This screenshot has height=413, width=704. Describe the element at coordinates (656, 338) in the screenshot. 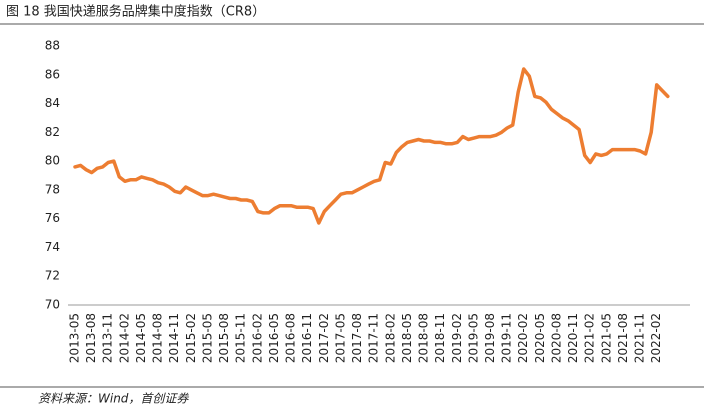

I see `x-tick-label: 2022-02` at that location.